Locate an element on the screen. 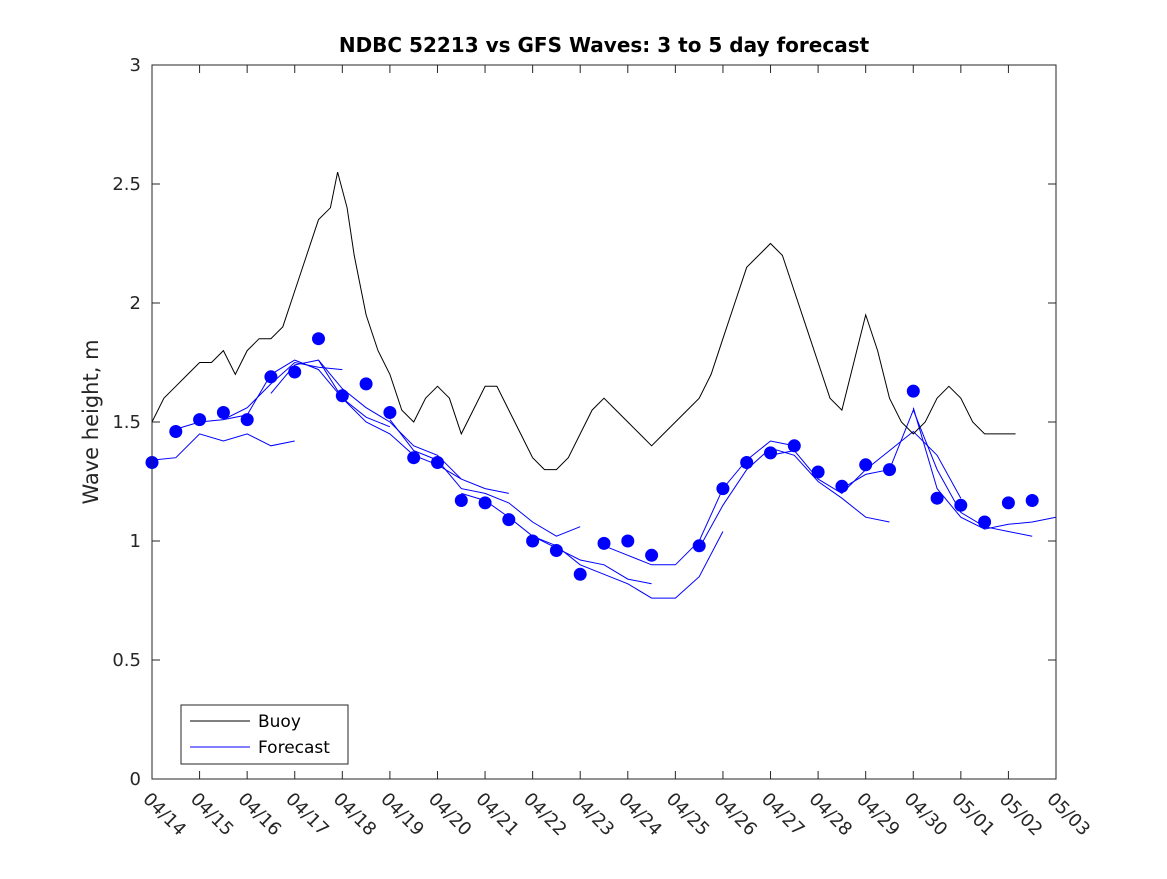 Image resolution: width=1167 pixels, height=879 pixels. x-tick-label: 04/25 is located at coordinates (688, 815).